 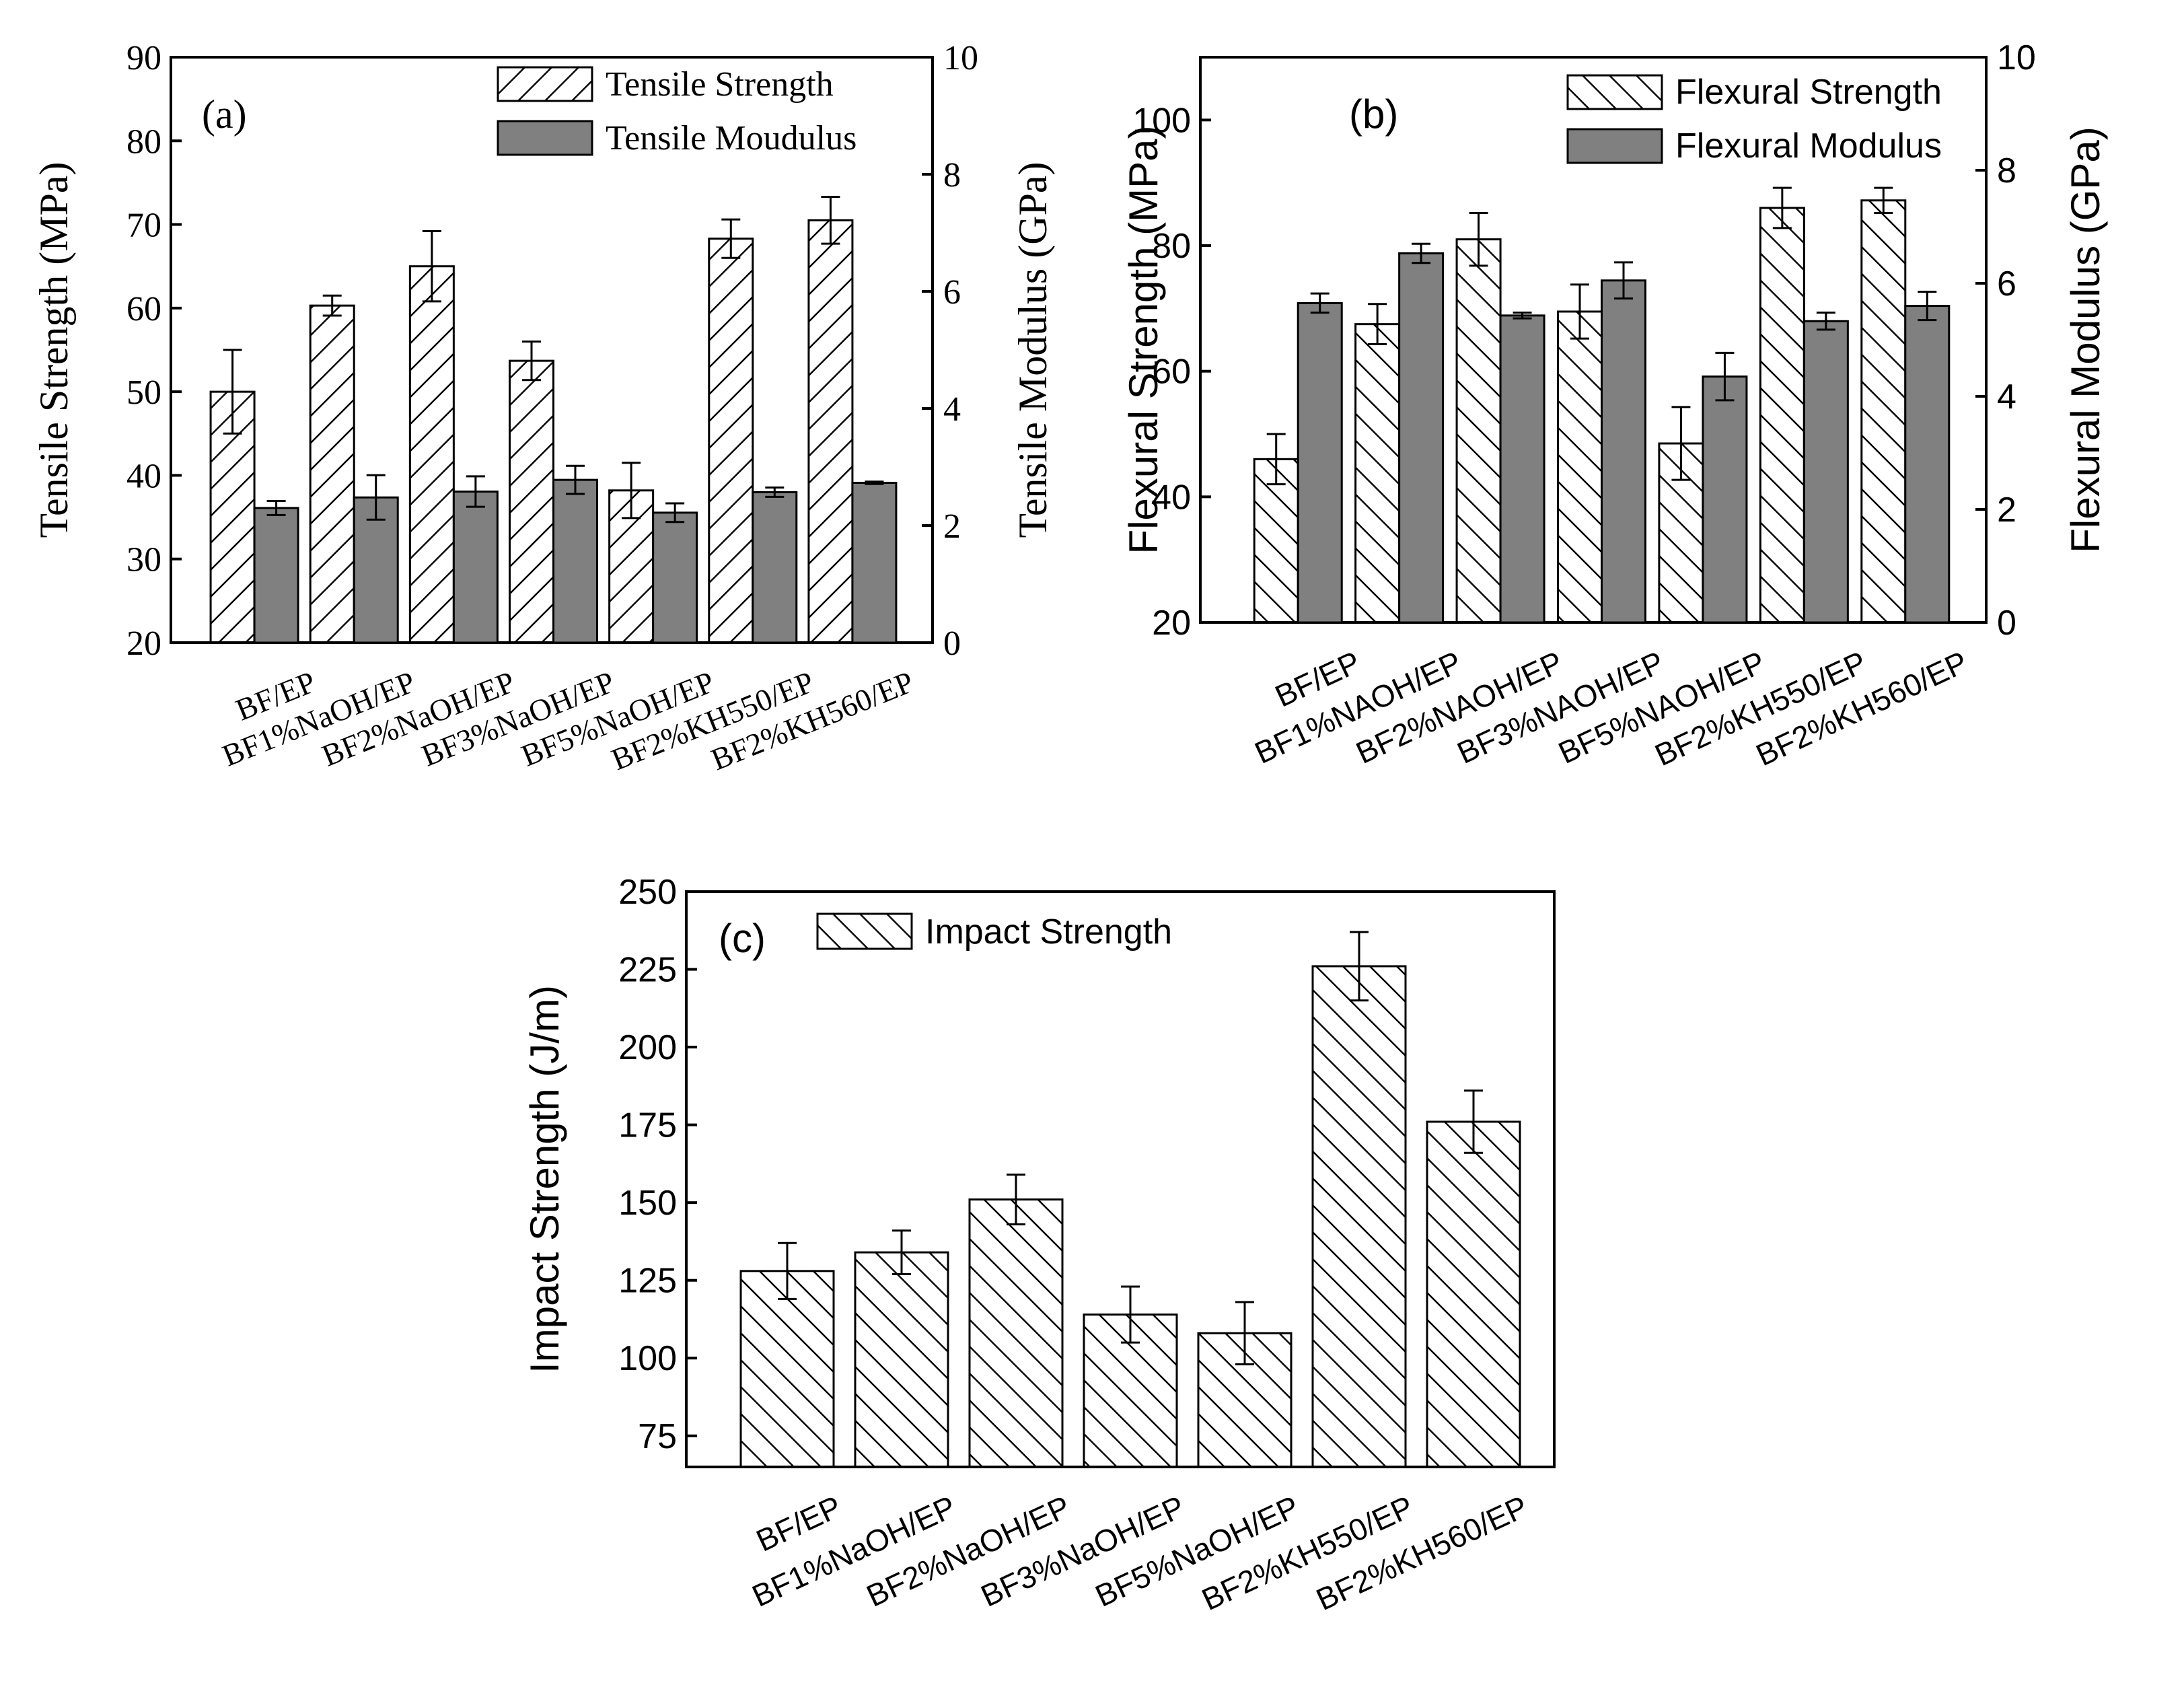 What do you see at coordinates (143, 392) in the screenshot?
I see `y-tick-label: 50` at bounding box center [143, 392].